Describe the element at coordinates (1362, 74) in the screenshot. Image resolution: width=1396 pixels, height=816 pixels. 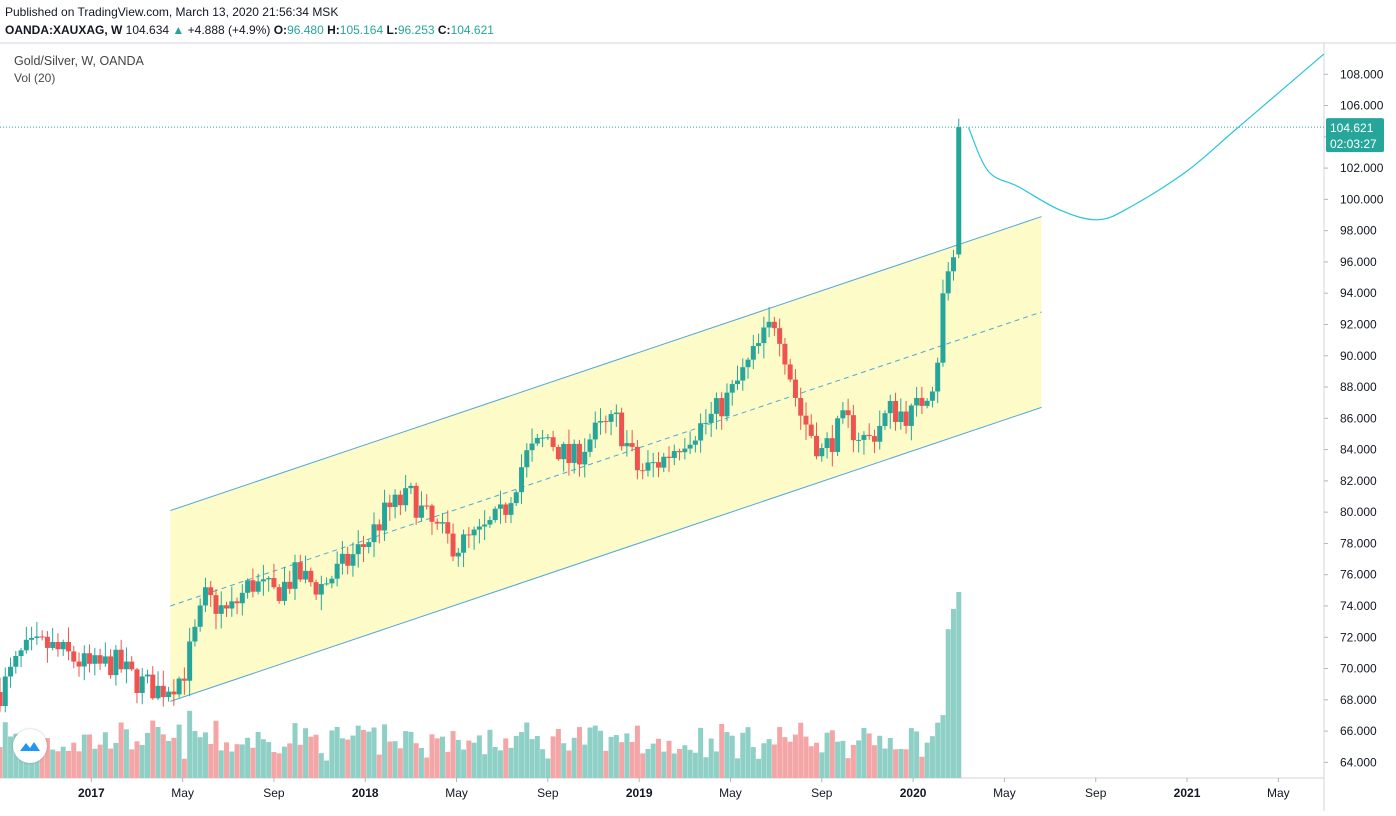
I see `price-tick-label: 108.000` at that location.